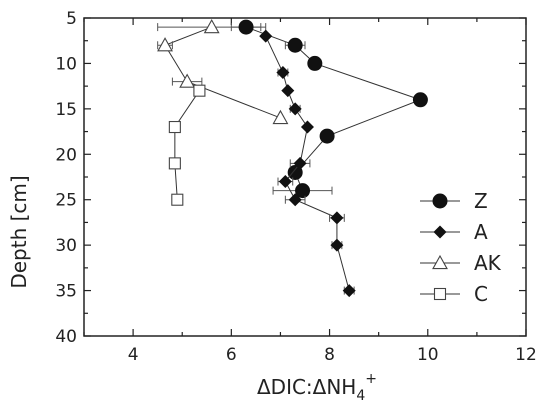 The height and width of the screenshot is (407, 541). I want to click on series-a, so click(307, 163).